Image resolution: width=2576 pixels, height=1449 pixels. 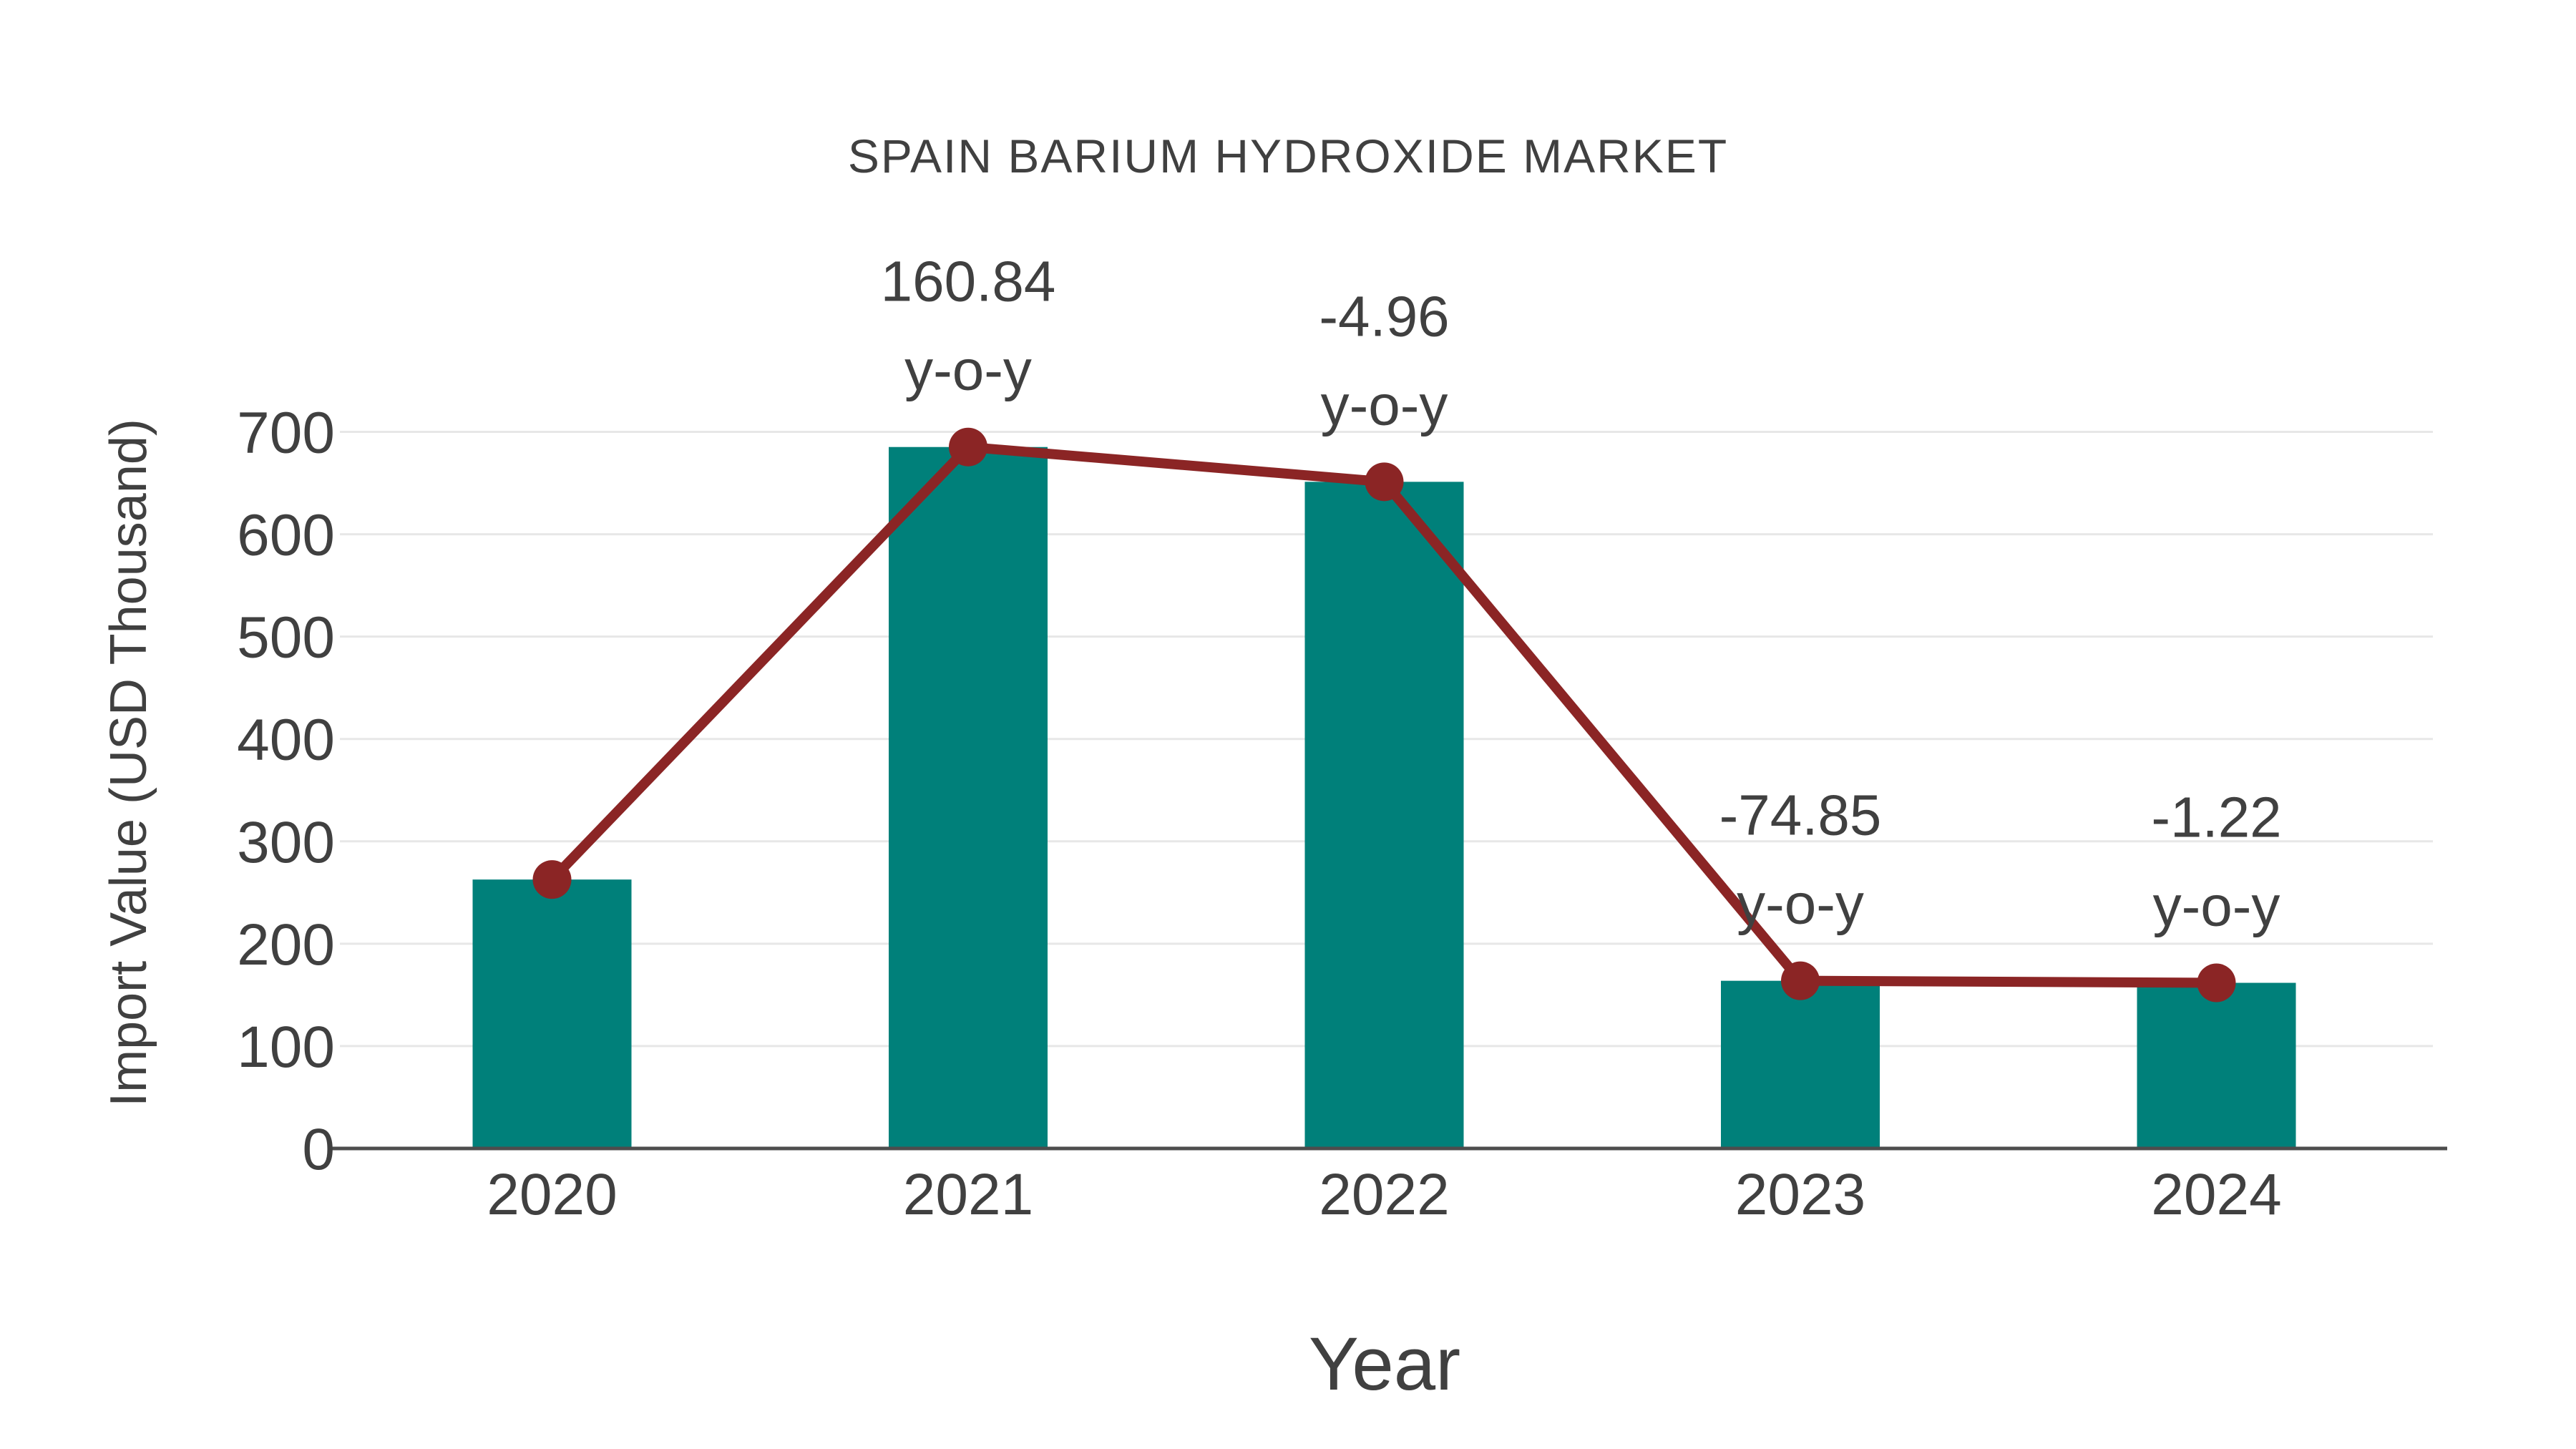 I want to click on marker-2020, so click(x=552, y=879).